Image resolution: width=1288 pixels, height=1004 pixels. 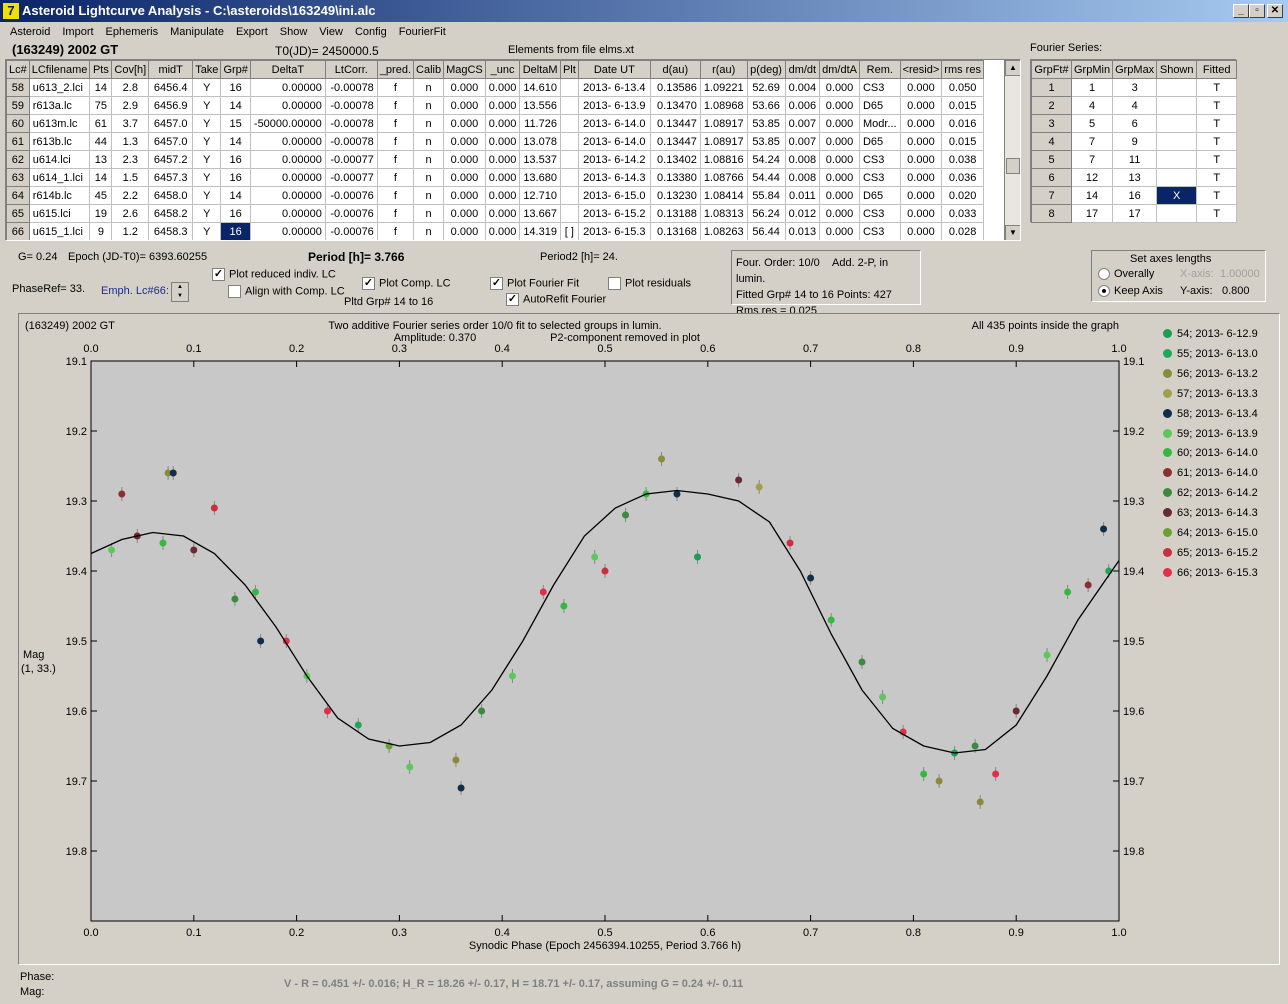 I want to click on table-cell: u615.lci, so click(x=59, y=213).